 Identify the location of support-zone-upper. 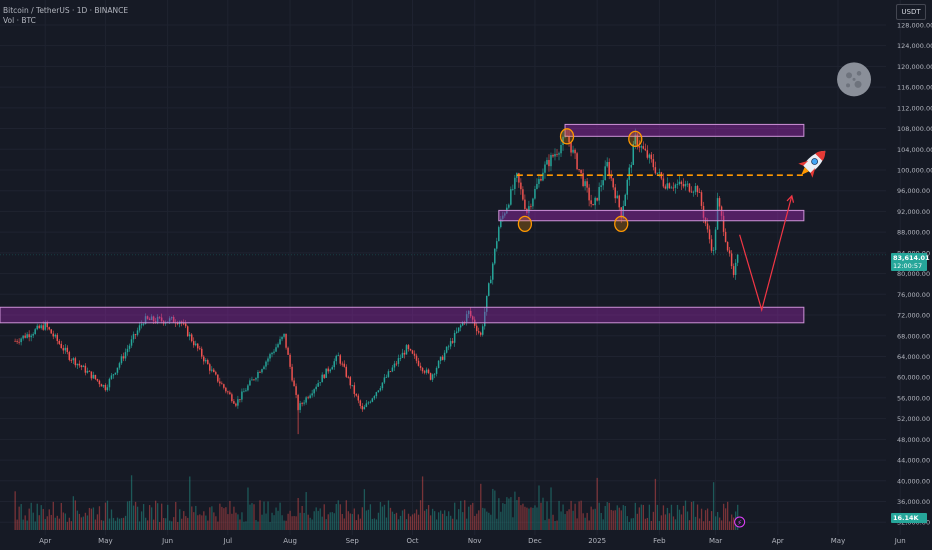
(651, 215).